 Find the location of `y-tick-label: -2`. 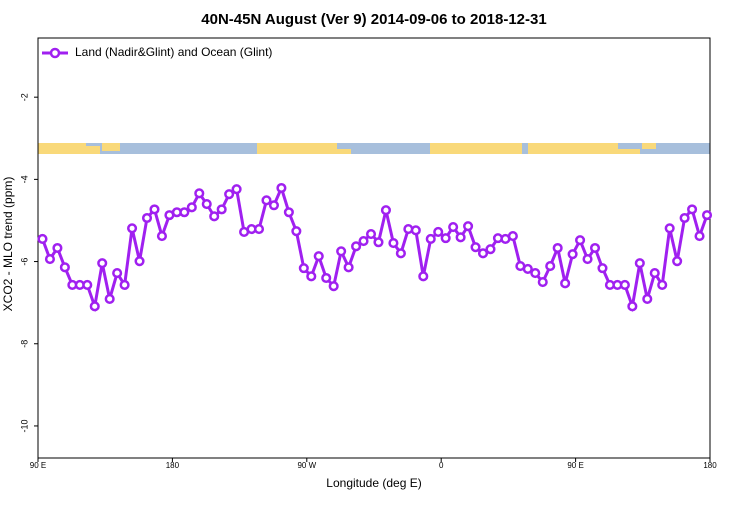

y-tick-label: -2 is located at coordinates (24, 97).